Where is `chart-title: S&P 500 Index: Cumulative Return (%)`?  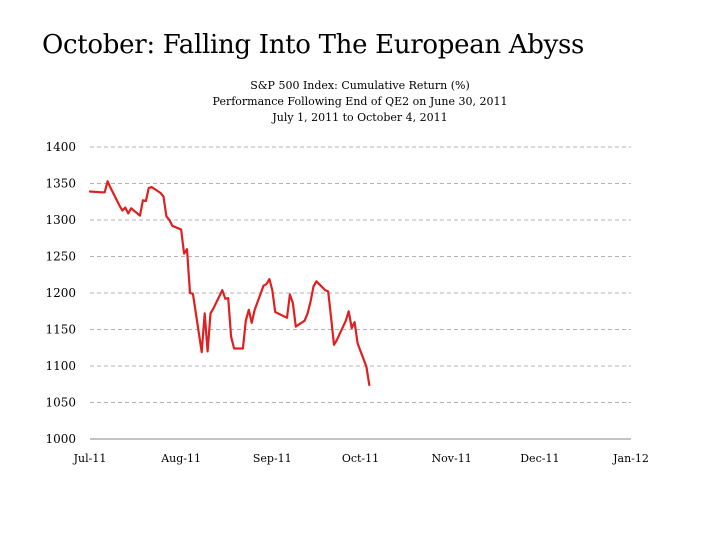
chart-title: S&P 500 Index: Cumulative Return (%) is located at coordinates (360, 85).